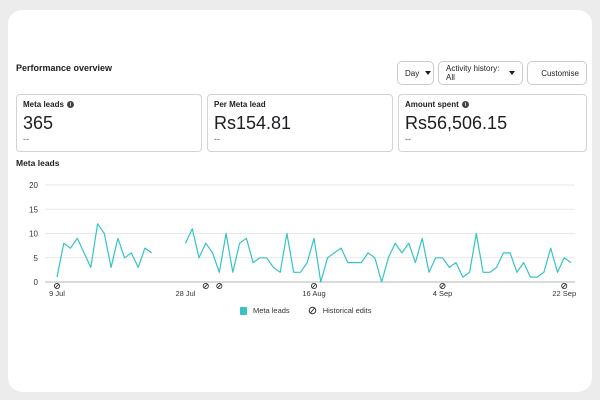 The image size is (600, 400). Describe the element at coordinates (38, 163) in the screenshot. I see `chart-title: Meta leads` at that location.